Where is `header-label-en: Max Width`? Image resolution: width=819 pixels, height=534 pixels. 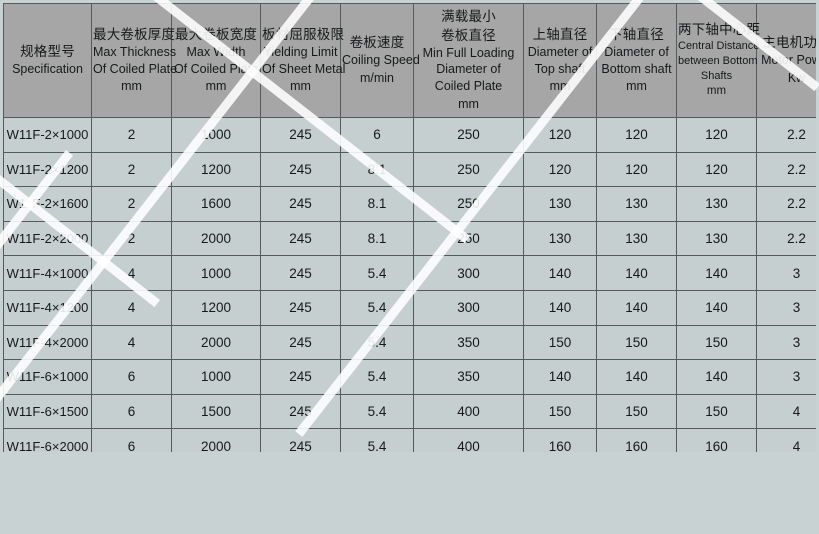
header-label-en: Max Width is located at coordinates (216, 51).